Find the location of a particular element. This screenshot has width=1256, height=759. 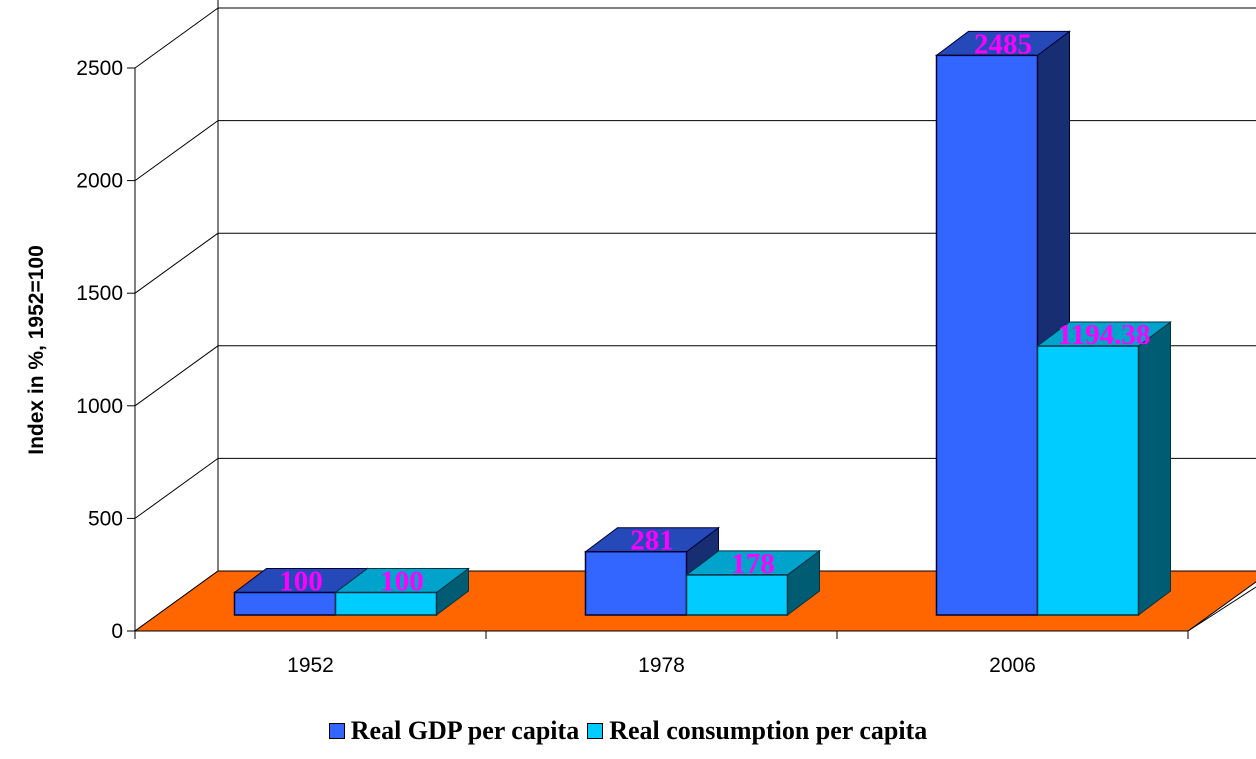

y-tick-label: 1000 is located at coordinates (99, 406).